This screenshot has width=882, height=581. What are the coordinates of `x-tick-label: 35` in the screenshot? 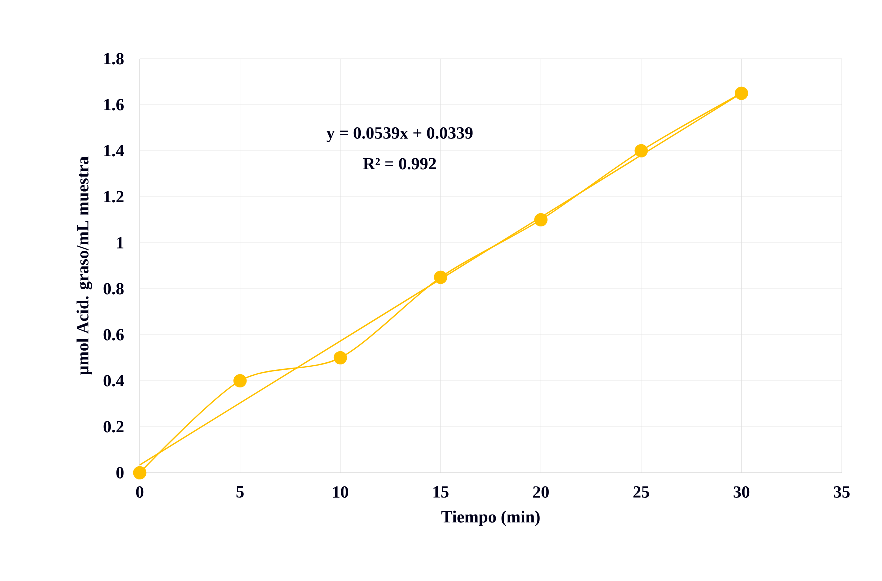 It's located at (842, 492).